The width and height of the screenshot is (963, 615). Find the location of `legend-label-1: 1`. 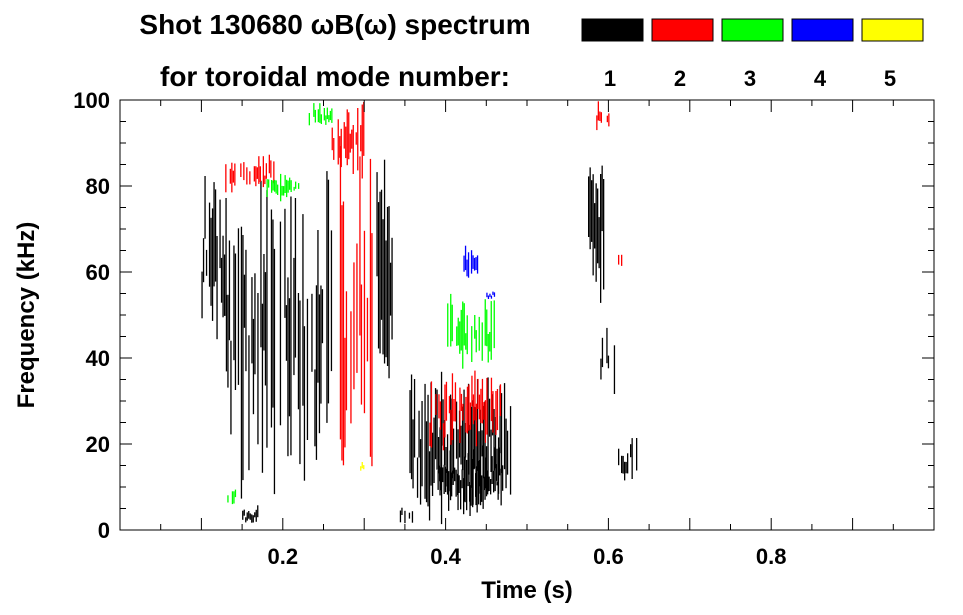

legend-label-1: 1 is located at coordinates (610, 78).